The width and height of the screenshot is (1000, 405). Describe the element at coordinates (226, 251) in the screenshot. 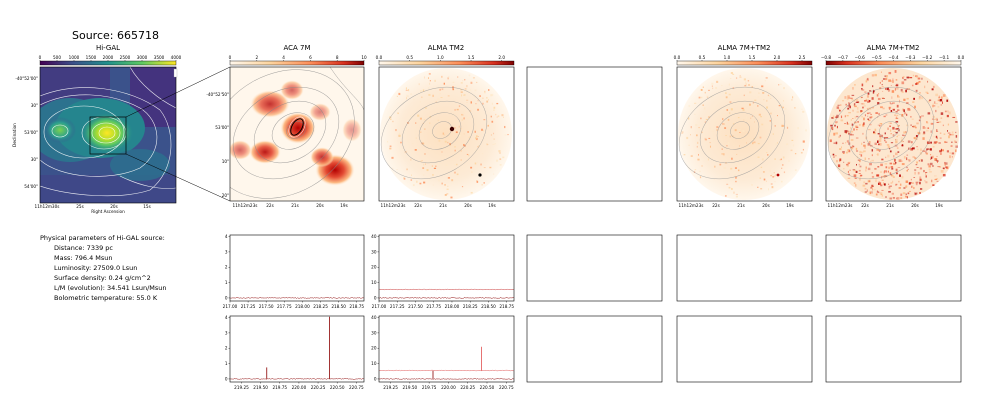

I see `y-tick-label: 3` at that location.